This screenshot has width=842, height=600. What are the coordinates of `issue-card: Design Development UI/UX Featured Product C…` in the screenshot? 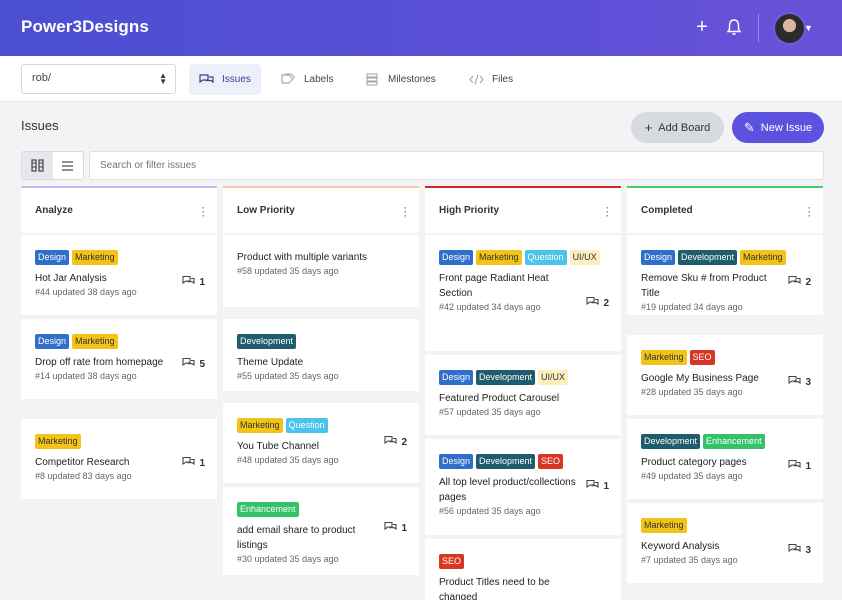 It's located at (523, 395).